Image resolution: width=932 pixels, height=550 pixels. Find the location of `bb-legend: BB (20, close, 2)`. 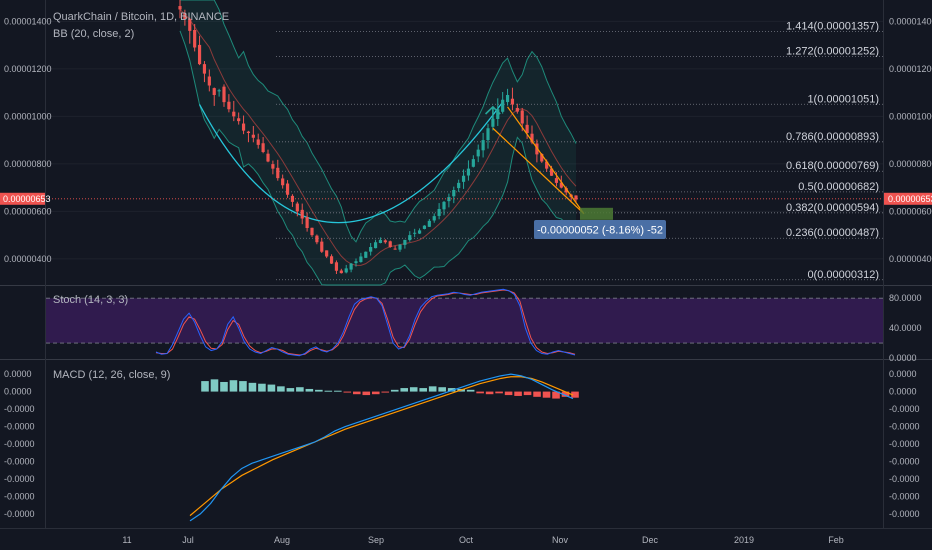

bb-legend: BB (20, close, 2) is located at coordinates (93, 34).